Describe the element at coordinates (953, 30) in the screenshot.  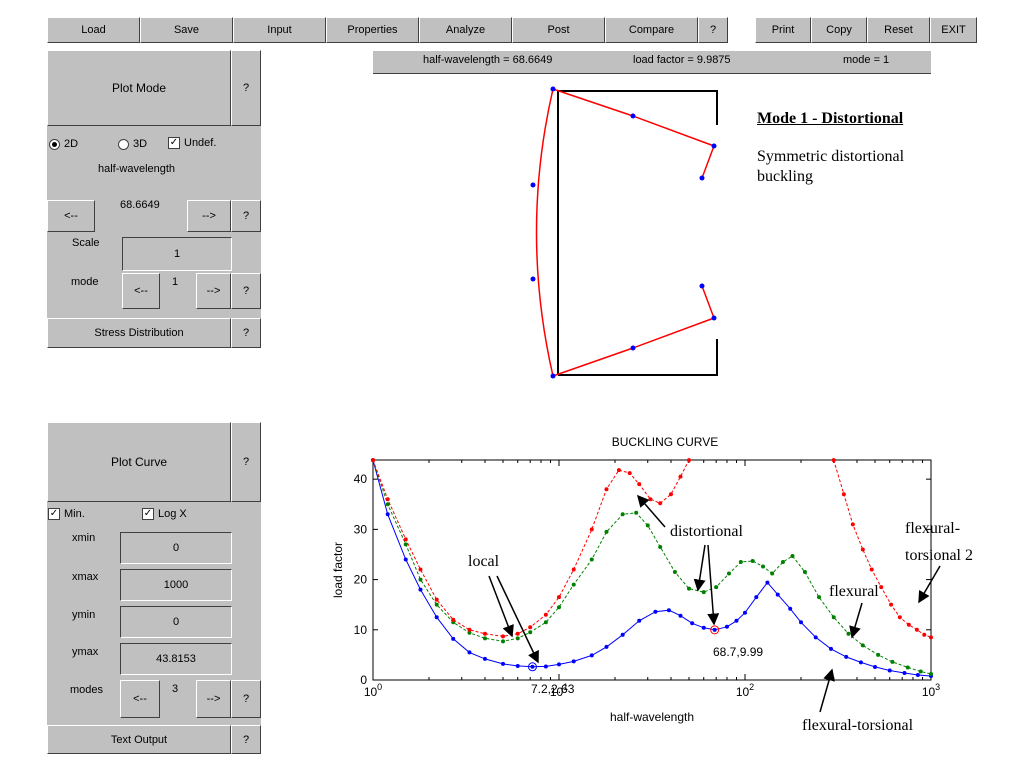
I see `exit-button: EXIT` at that location.